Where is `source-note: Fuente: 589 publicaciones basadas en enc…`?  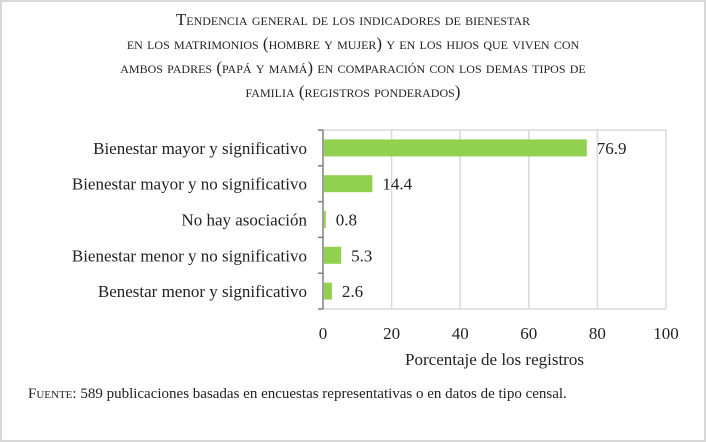 source-note: Fuente: 589 publicaciones basadas en enc… is located at coordinates (348, 394).